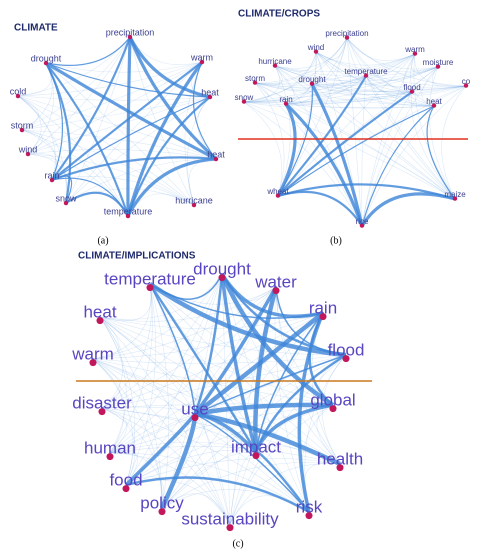 The width and height of the screenshot is (479, 555). Describe the element at coordinates (309, 506) in the screenshot. I see `node-label: risk` at that location.